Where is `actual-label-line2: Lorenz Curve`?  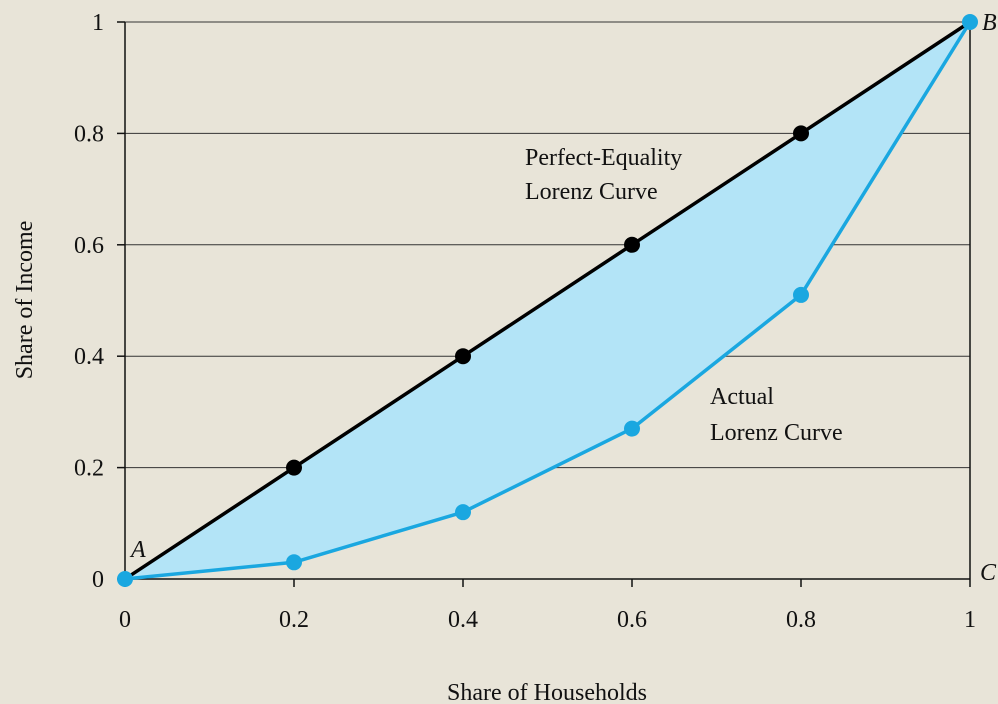
actual-label-line2: Lorenz Curve is located at coordinates (776, 433).